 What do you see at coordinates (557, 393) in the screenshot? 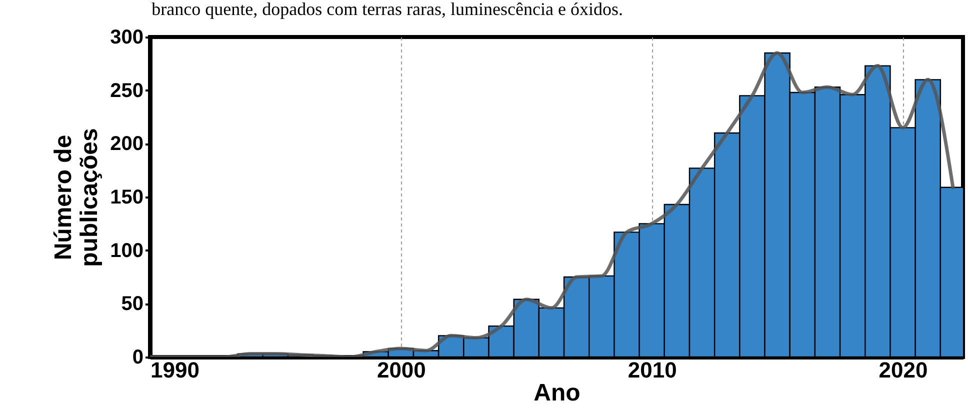
I see `x-axis-title: Ano` at bounding box center [557, 393].